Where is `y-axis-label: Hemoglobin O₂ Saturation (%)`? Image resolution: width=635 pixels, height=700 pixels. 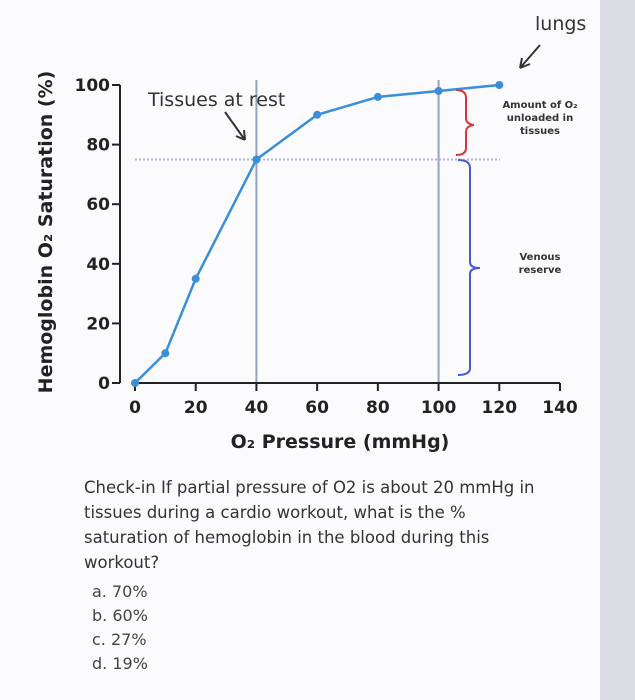
y-axis-label: Hemoglobin O₂ Saturation (%) is located at coordinates (46, 232).